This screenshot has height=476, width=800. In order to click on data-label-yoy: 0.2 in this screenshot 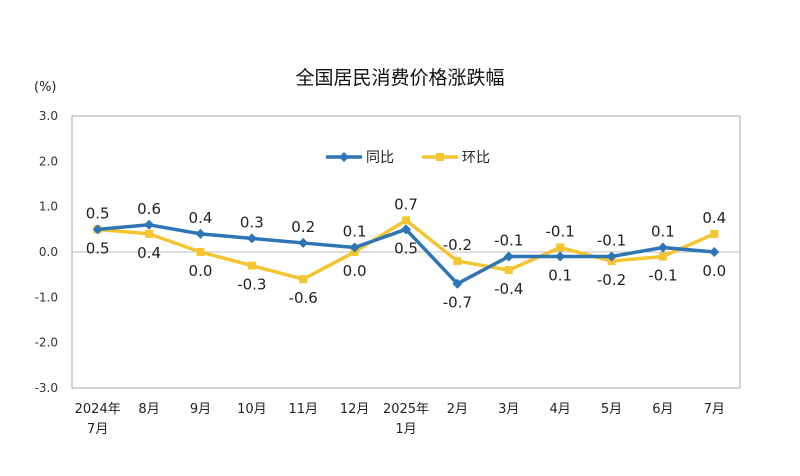, I will do `click(303, 227)`.